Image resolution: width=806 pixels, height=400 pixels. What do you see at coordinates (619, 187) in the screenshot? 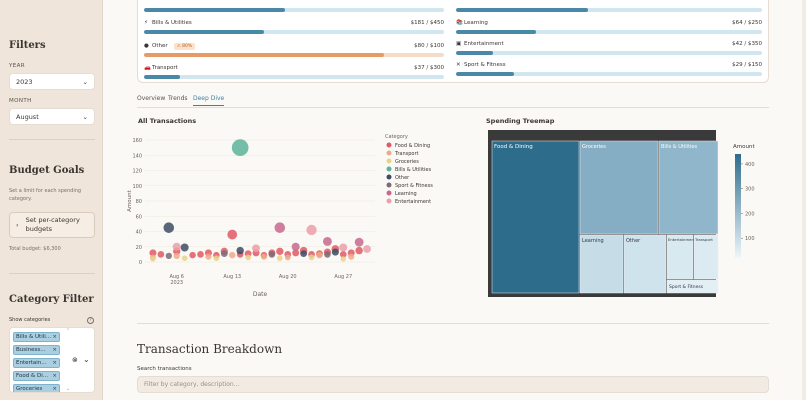
I see `treemap-groceries` at bounding box center [619, 187].